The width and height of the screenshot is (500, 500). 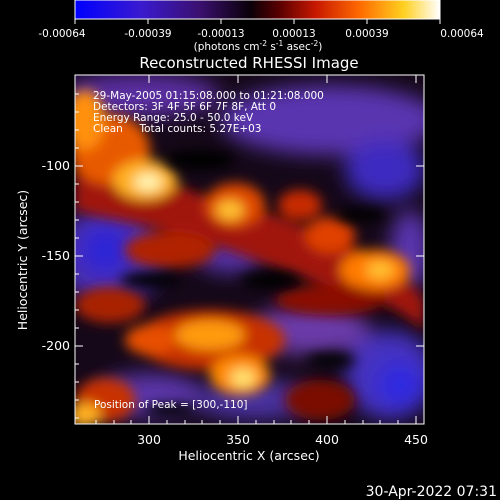 I want to click on colorbar-frame, so click(x=257, y=10).